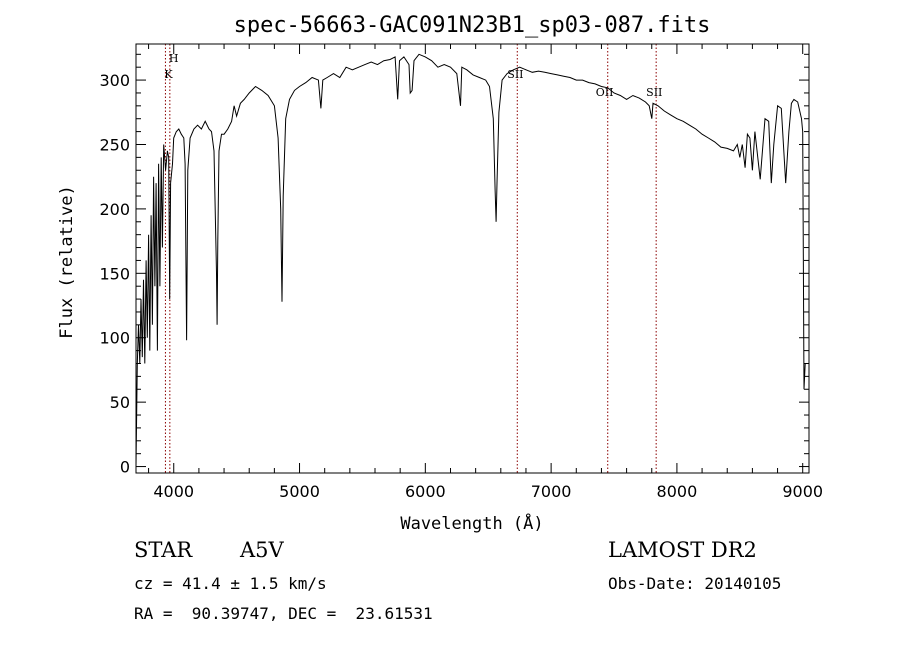 The width and height of the screenshot is (900, 649). What do you see at coordinates (125, 467) in the screenshot?
I see `y-tick-label: 0` at bounding box center [125, 467].